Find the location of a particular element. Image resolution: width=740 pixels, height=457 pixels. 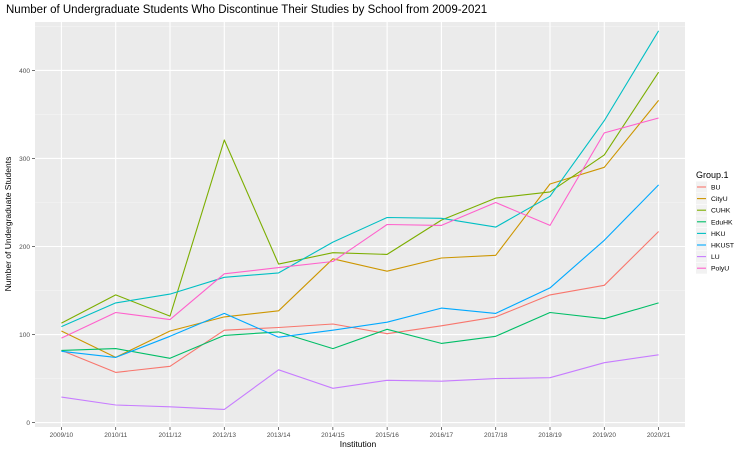

legend-label: HKUST is located at coordinates (722, 246).